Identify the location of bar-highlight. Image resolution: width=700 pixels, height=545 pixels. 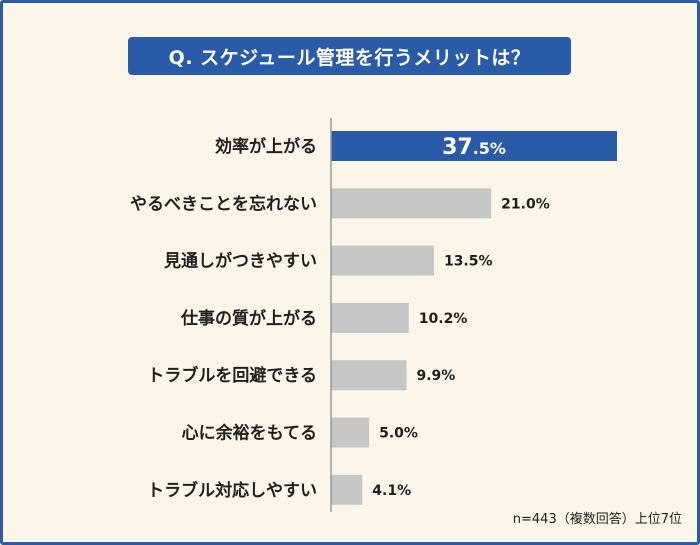
(474, 146).